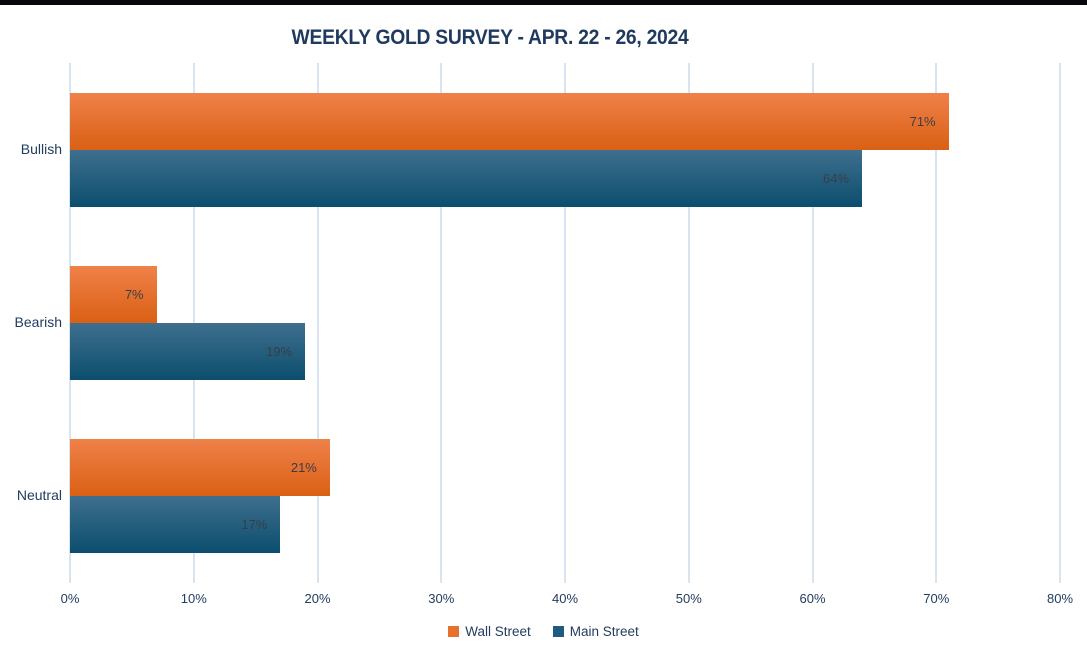  I want to click on legend-item-main-street: Main Street, so click(595, 631).